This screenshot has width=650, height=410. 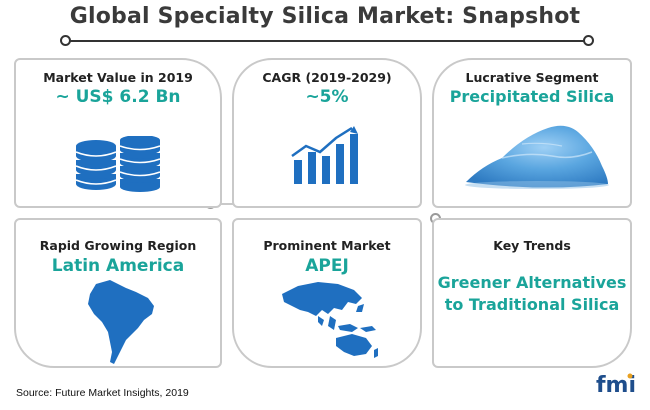 What do you see at coordinates (532, 245) in the screenshot?
I see `card-label: Key Trends` at bounding box center [532, 245].